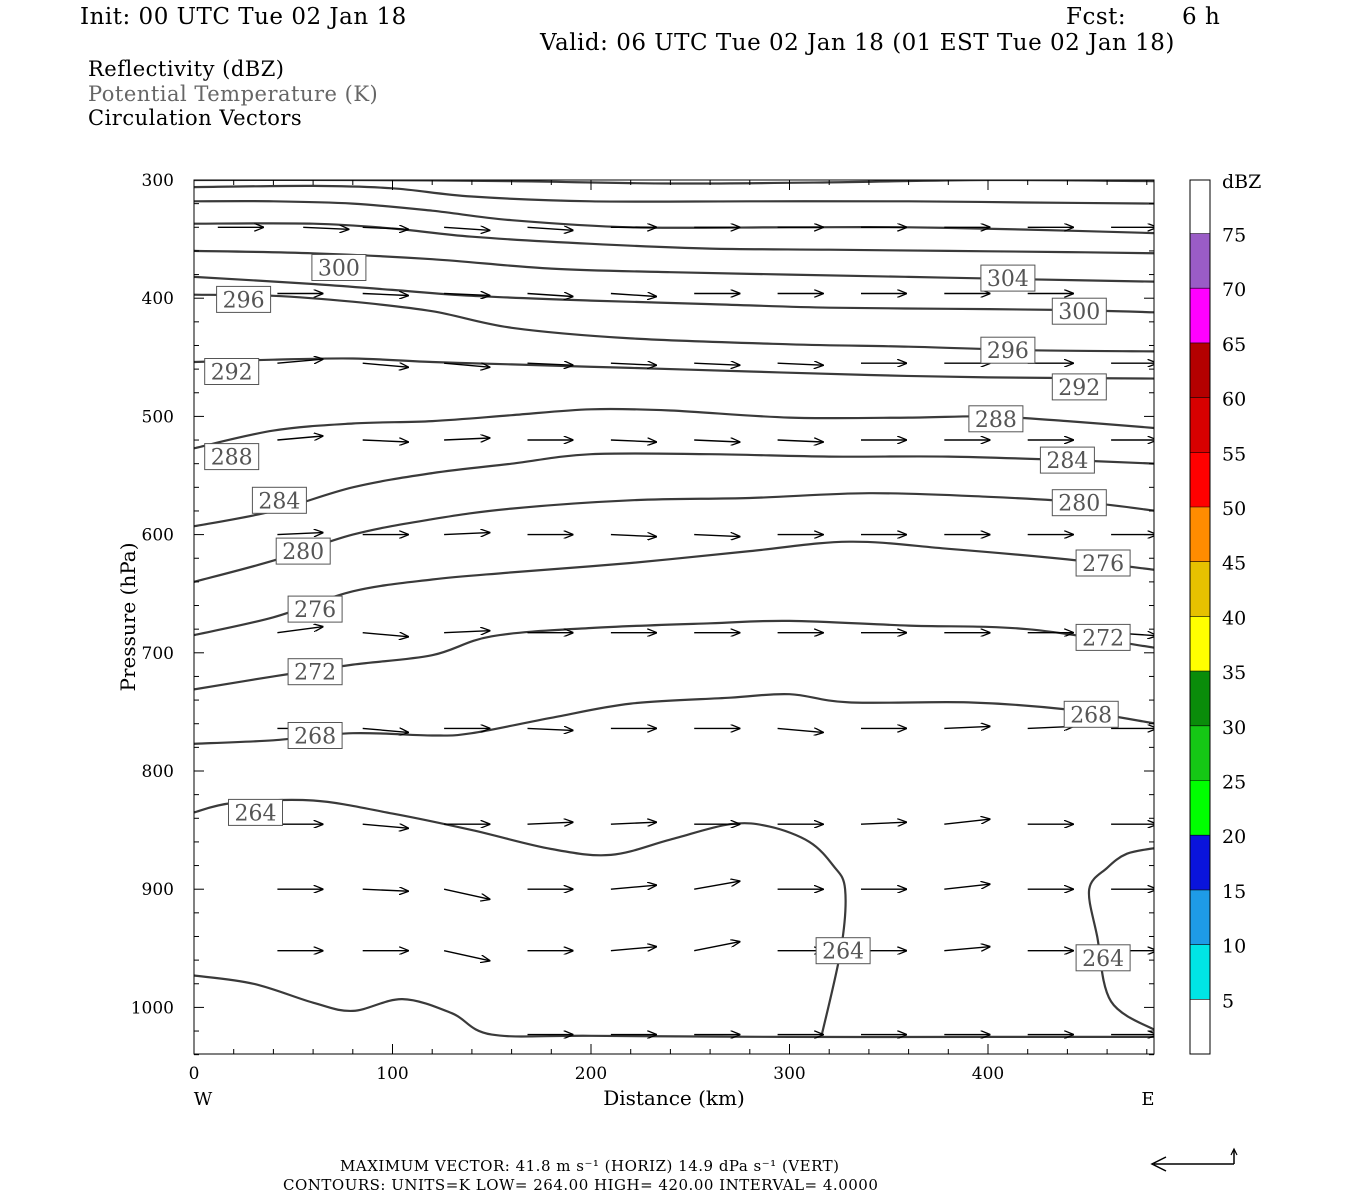 The image size is (1350, 1200). What do you see at coordinates (1234, 837) in the screenshot?
I see `colorbar-label: 20` at bounding box center [1234, 837].